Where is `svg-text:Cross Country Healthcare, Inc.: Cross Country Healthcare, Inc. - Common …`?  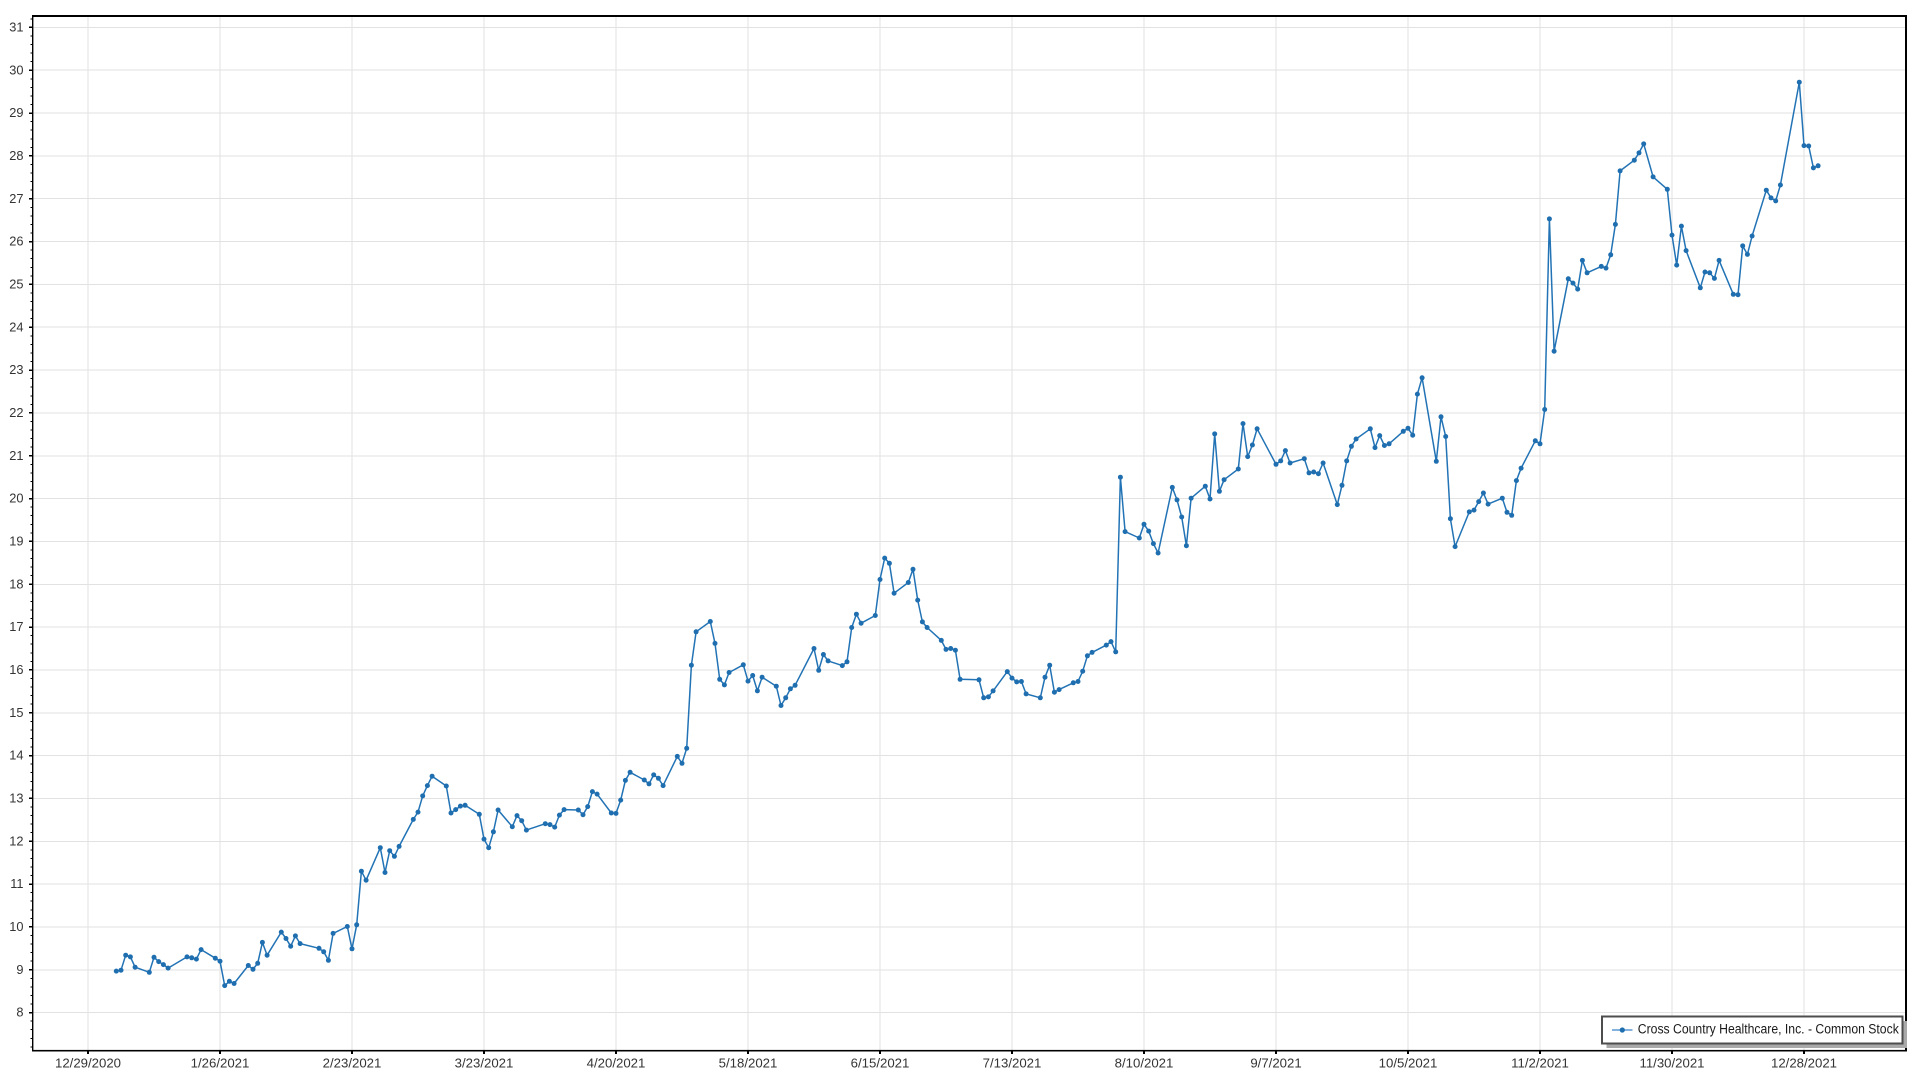
svg-text:Cross Country Healthcare, Inc.: Cross Country Healthcare, Inc. - Common … is located at coordinates (1768, 1029).